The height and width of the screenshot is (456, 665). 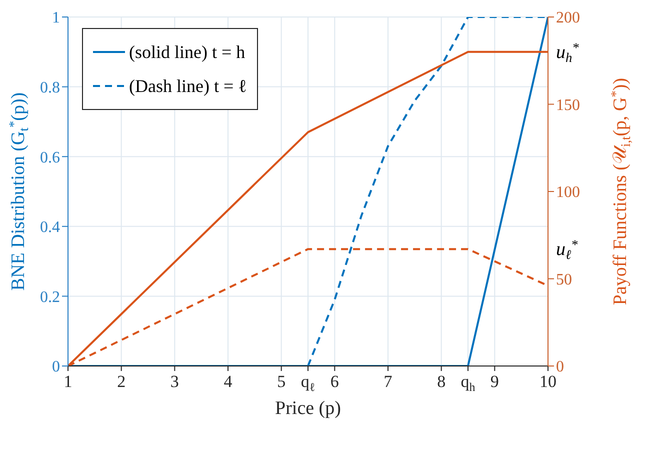 What do you see at coordinates (188, 86) in the screenshot?
I see `legend-label: (Dash line) t = ℓ` at bounding box center [188, 86].